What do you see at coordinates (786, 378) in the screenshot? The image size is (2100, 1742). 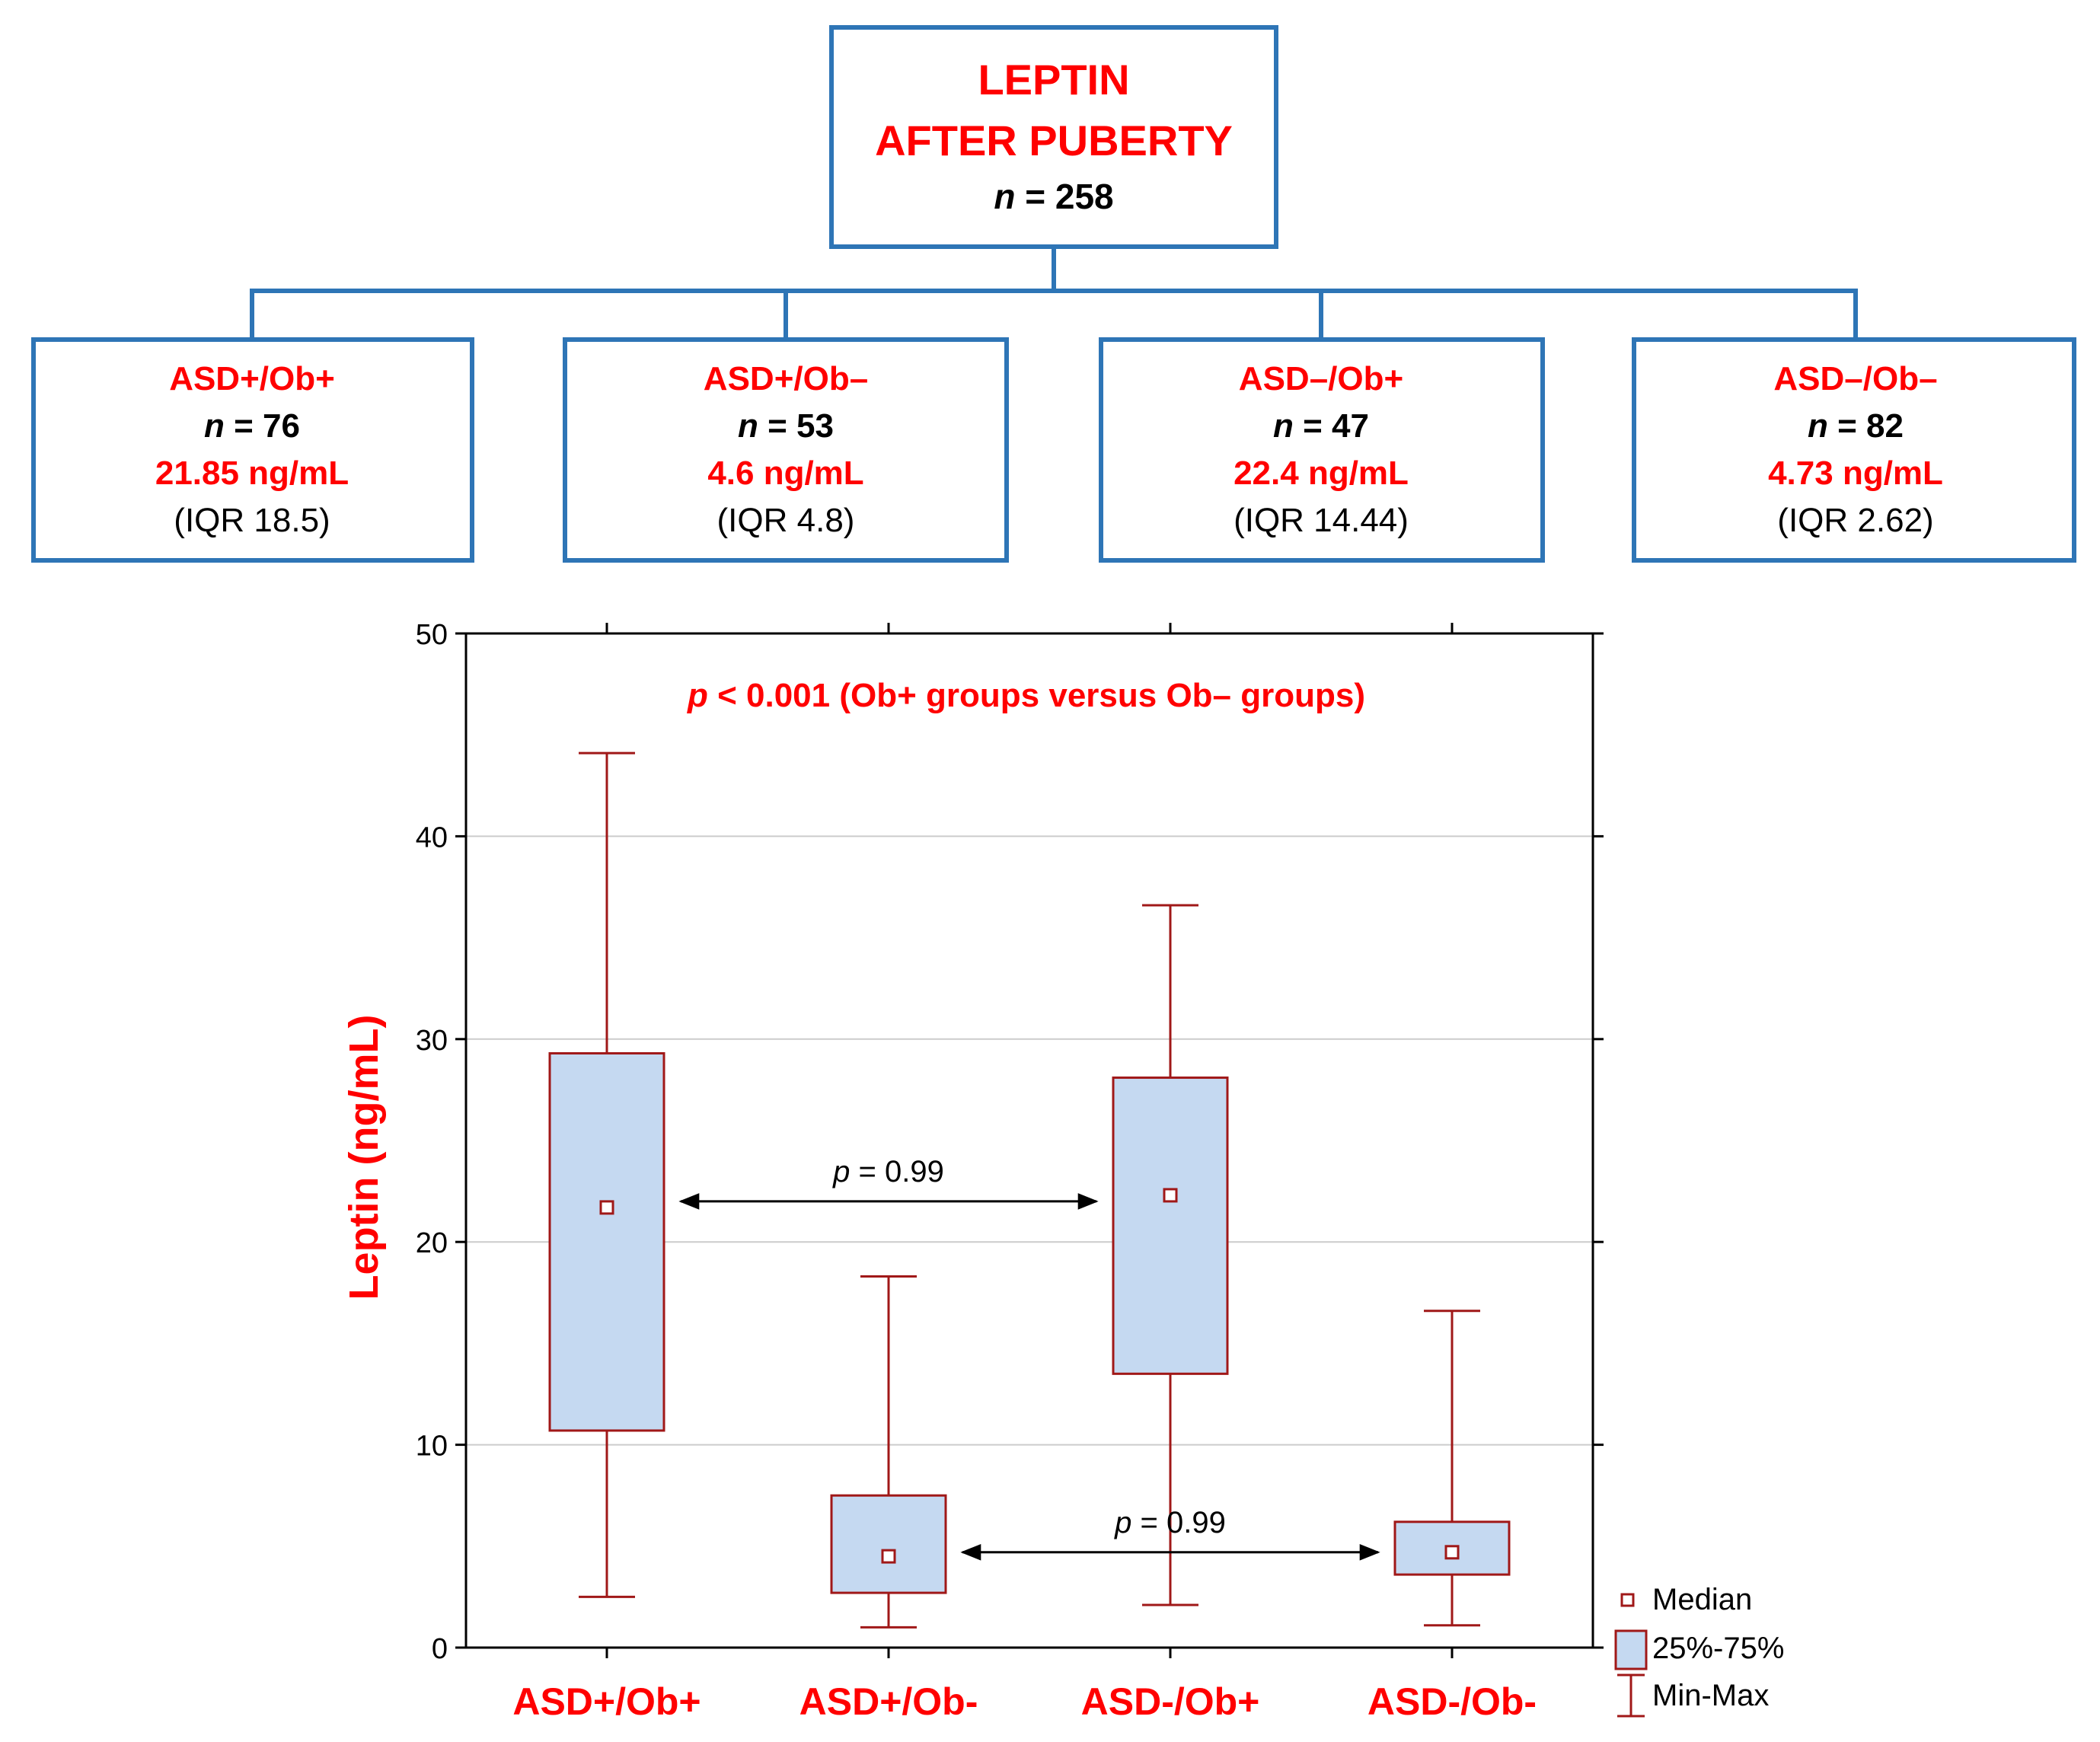 I see `group-name: ASD+/Ob–` at bounding box center [786, 378].